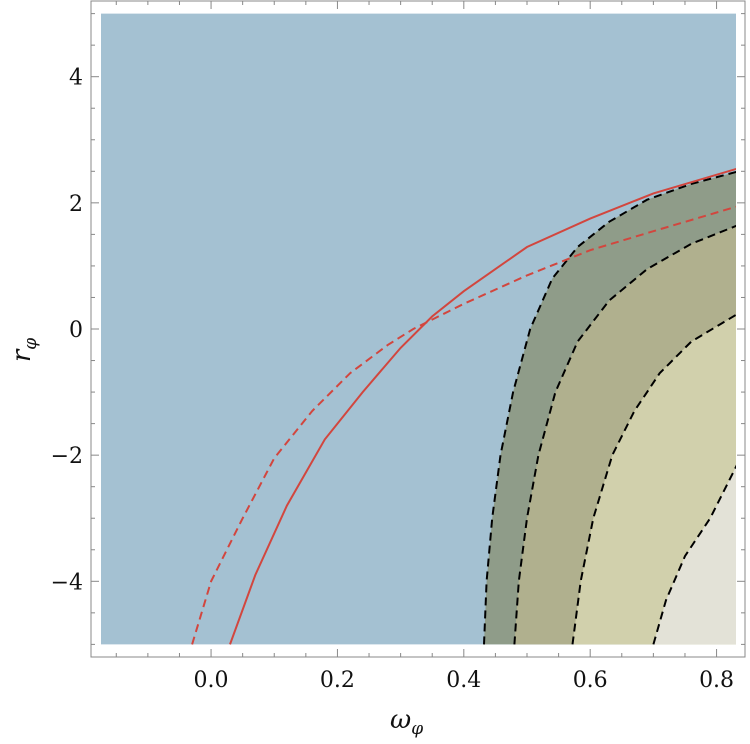 This screenshot has width=750, height=744. I want to click on y-tick-label: 0, so click(76, 330).